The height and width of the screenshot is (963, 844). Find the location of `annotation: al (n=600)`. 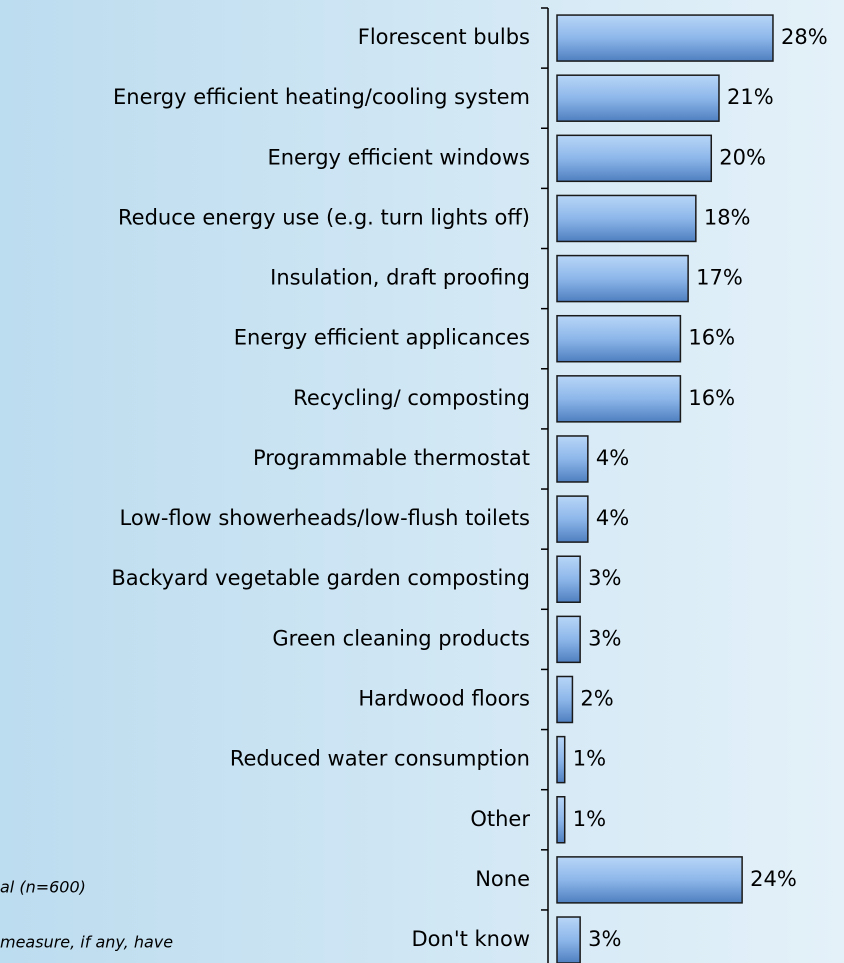

annotation: al (n=600) is located at coordinates (43, 887).